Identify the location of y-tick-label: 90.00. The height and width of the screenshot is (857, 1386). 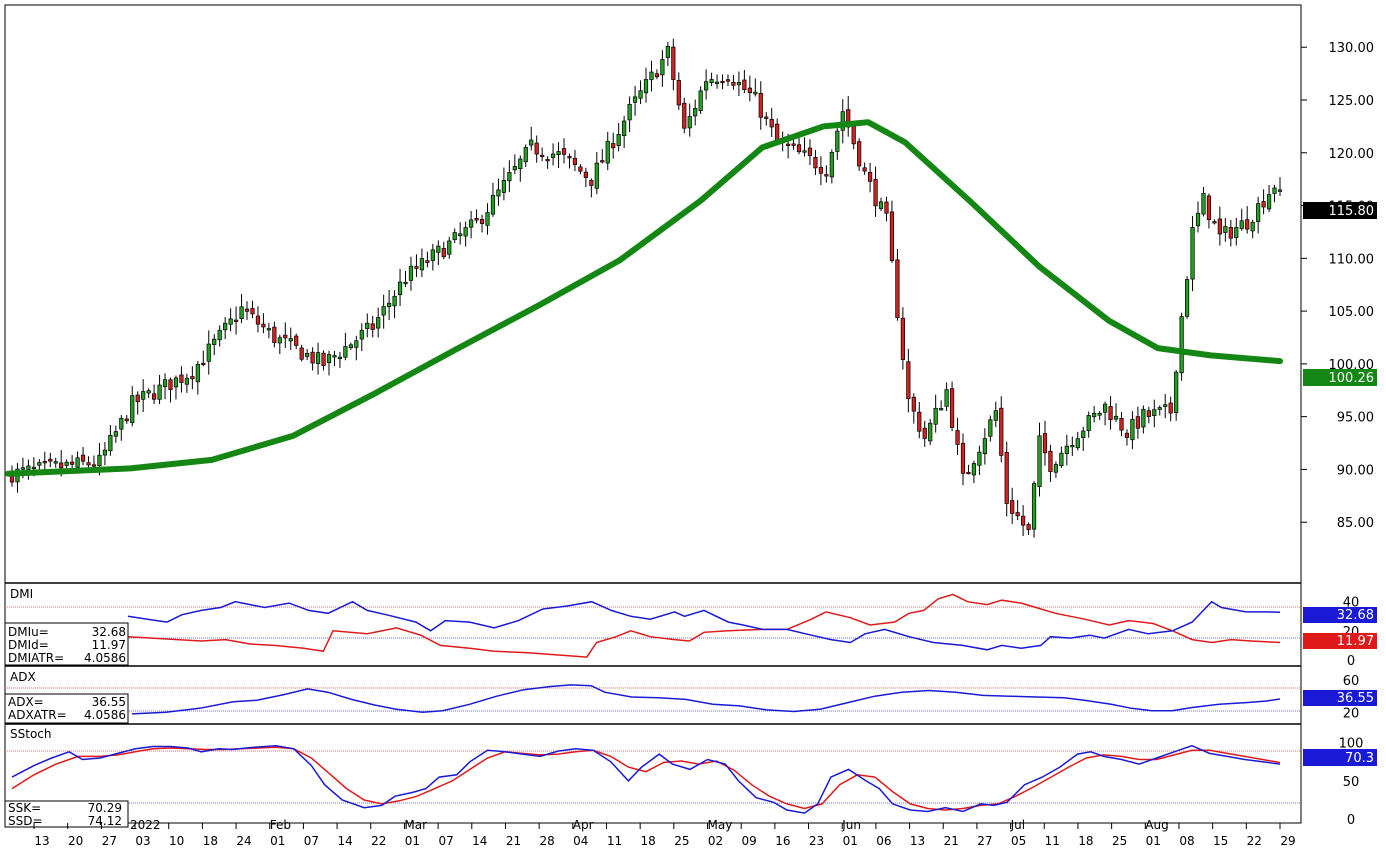
(1355, 470).